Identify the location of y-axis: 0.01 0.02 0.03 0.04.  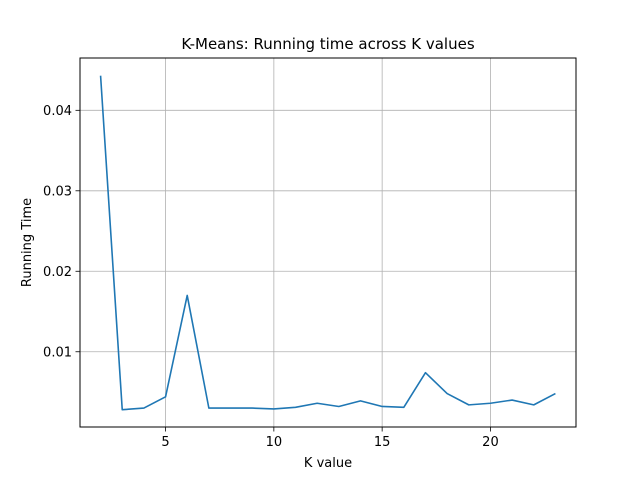
(61, 232).